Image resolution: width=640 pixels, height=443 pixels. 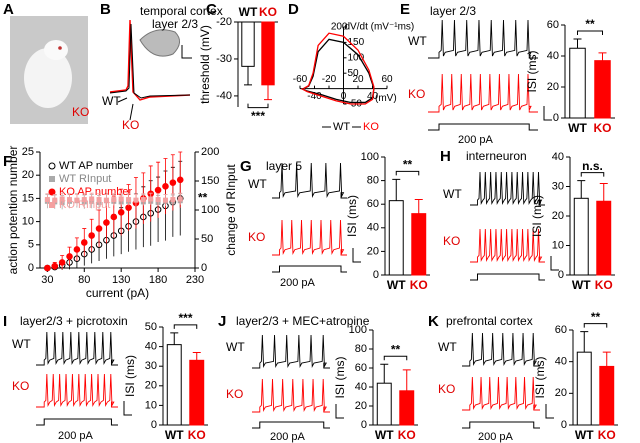 I want to click on trace-title: layer 5, so click(x=284, y=166).